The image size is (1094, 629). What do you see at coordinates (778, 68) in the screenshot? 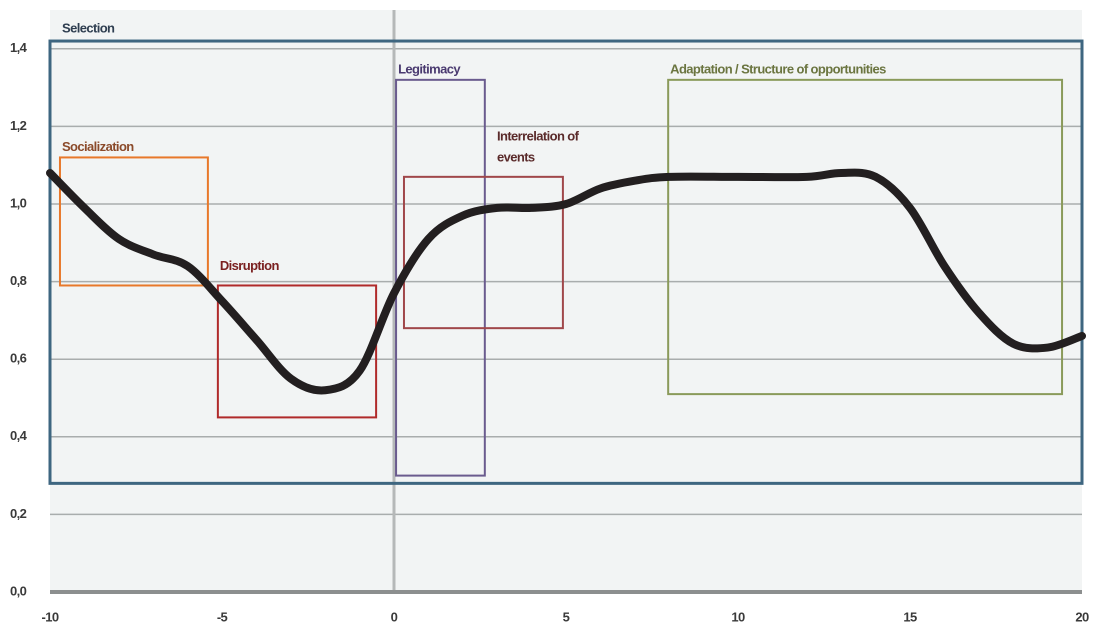
I see `region-label: Adaptation / Structure of opportunities` at bounding box center [778, 68].